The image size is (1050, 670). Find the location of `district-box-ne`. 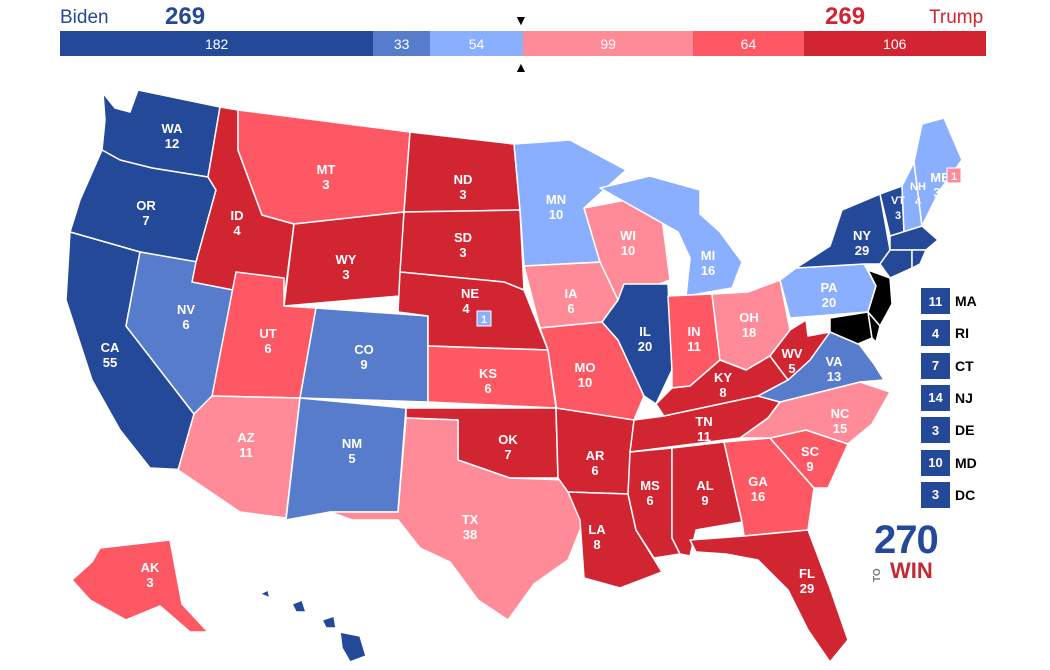

district-box-ne is located at coordinates (484, 318).